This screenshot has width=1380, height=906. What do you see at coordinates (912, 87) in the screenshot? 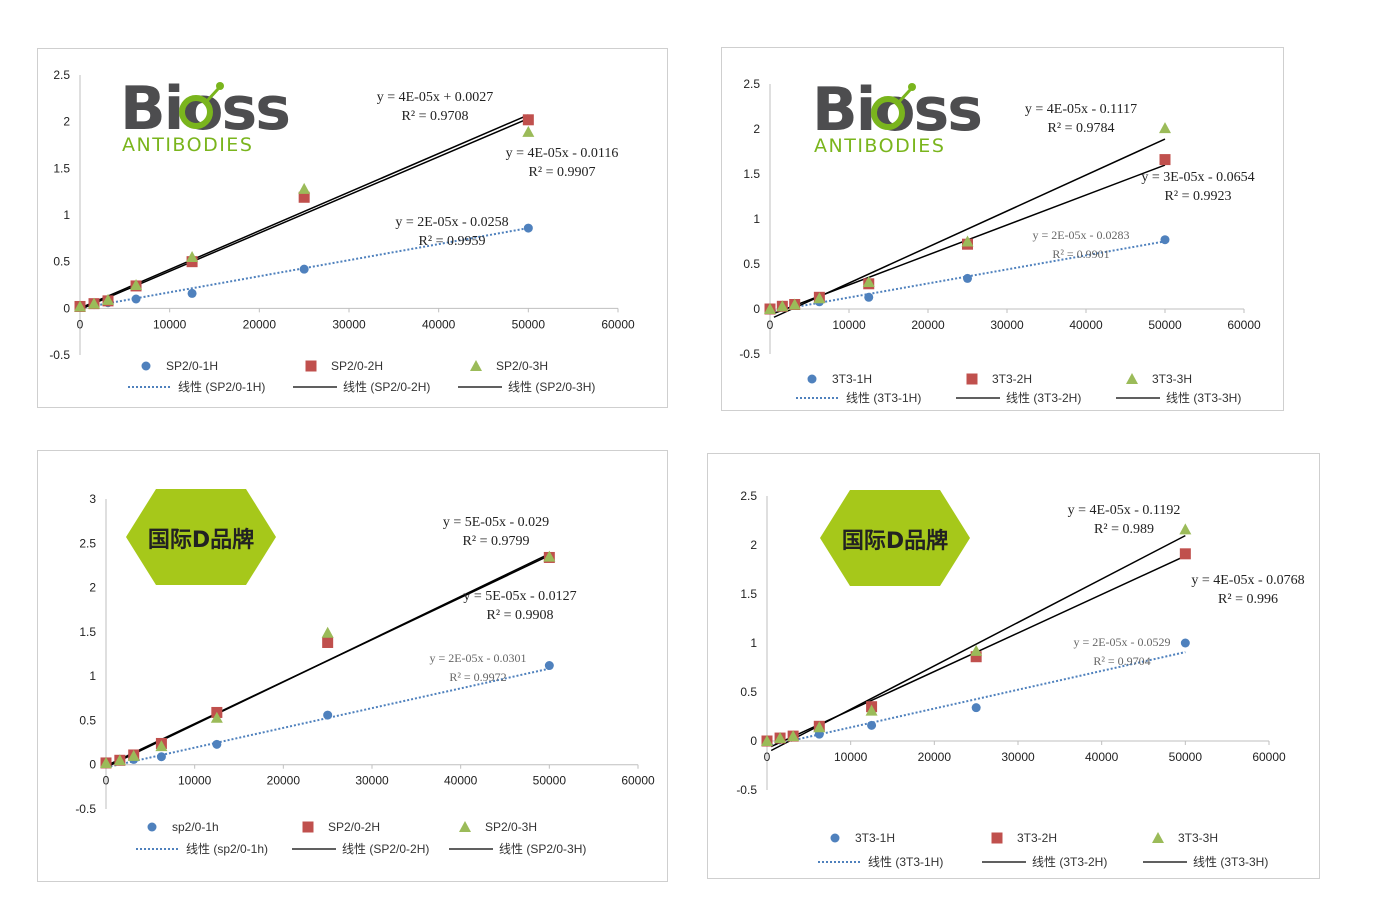
I see `bioss-logo-dot` at bounding box center [912, 87].